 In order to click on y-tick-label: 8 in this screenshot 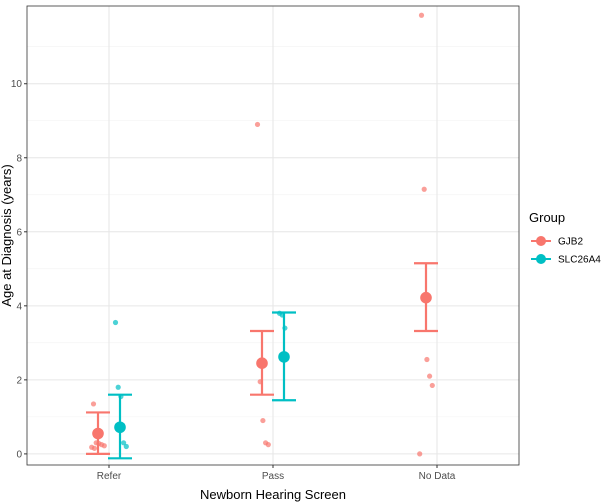, I will do `click(19, 158)`.